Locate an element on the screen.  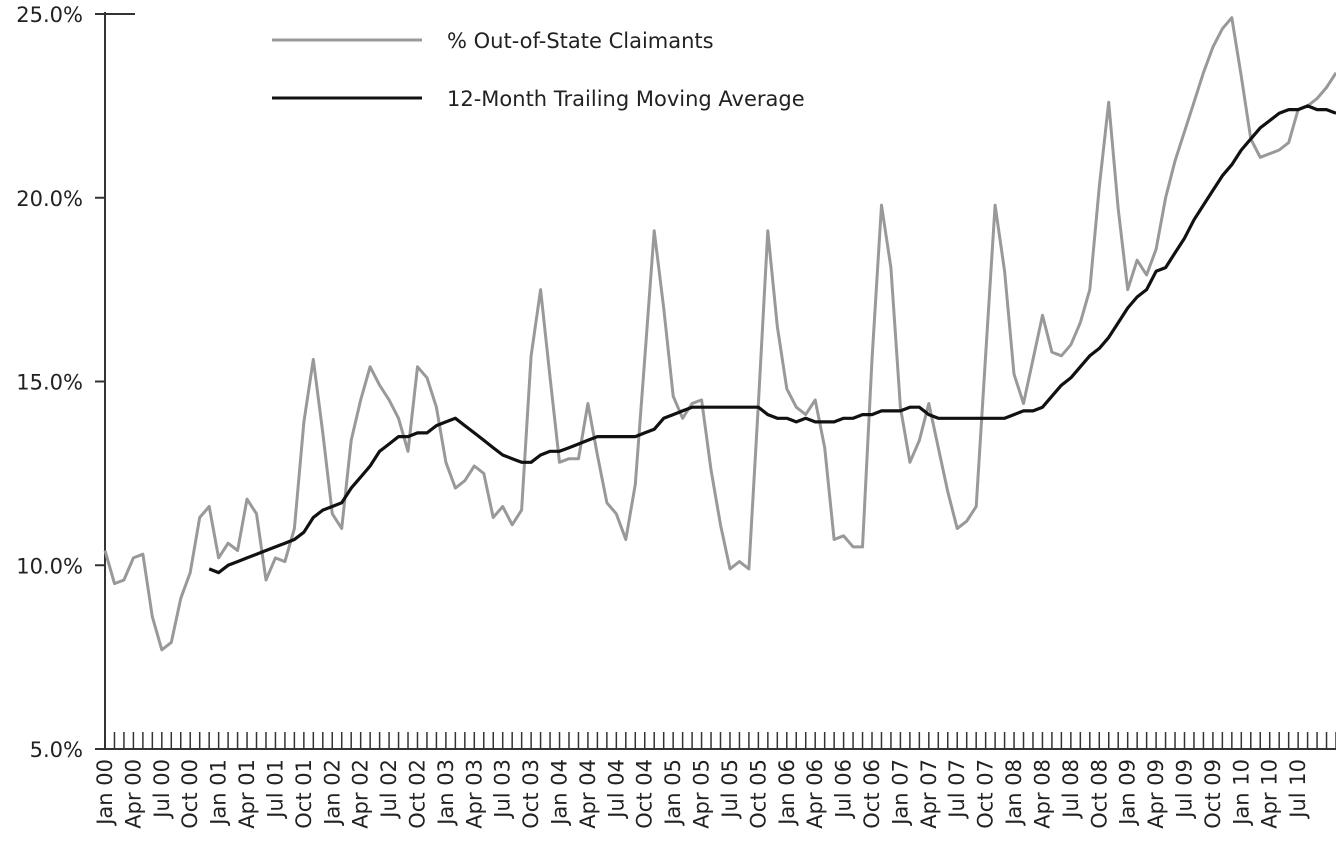
y-tick-label: 10.0% is located at coordinates (49, 566).